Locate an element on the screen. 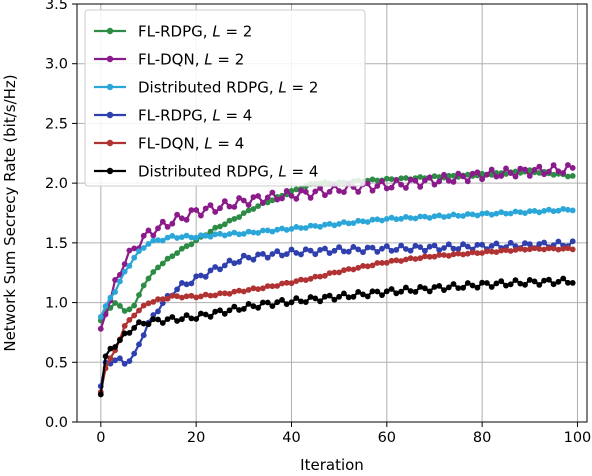  legend-entry: FL-RDPG, L = 2 is located at coordinates (173, 32).